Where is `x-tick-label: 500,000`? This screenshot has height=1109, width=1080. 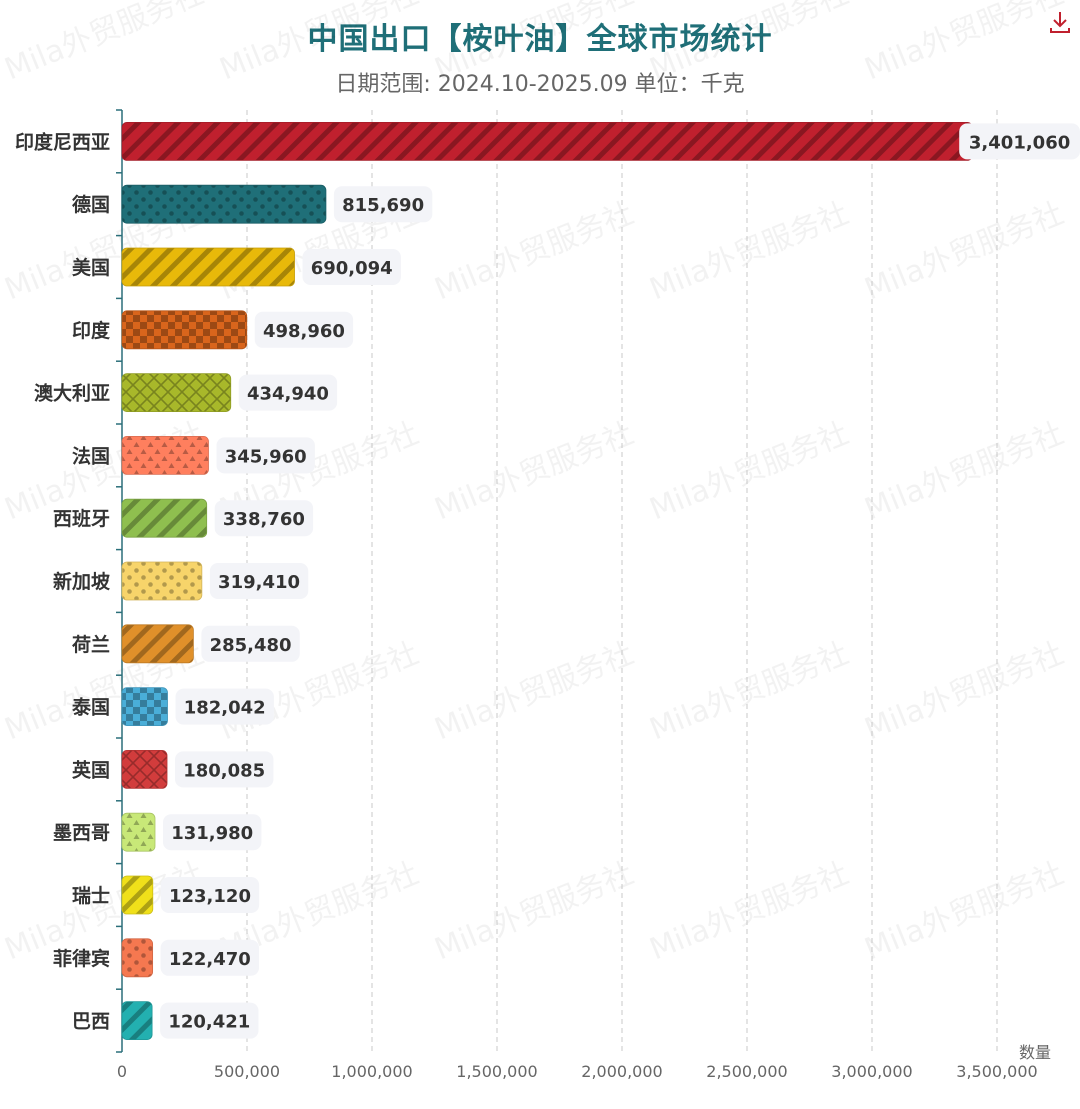
x-tick-label: 500,000 is located at coordinates (247, 1071).